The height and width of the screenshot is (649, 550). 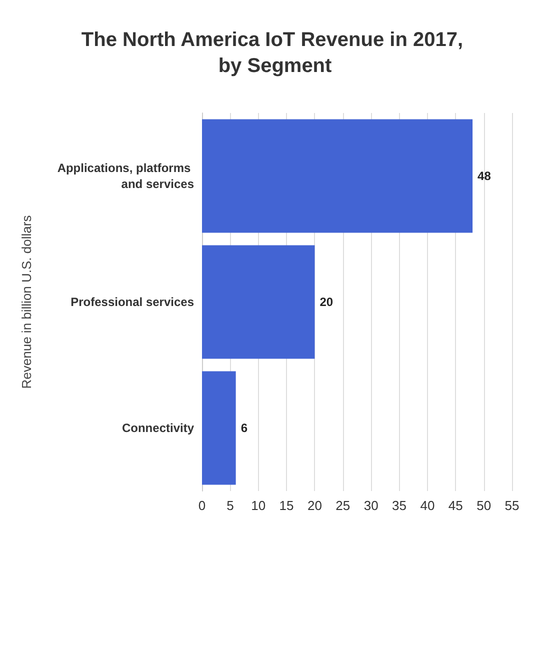 I want to click on x-tick-label: 40, so click(x=427, y=505).